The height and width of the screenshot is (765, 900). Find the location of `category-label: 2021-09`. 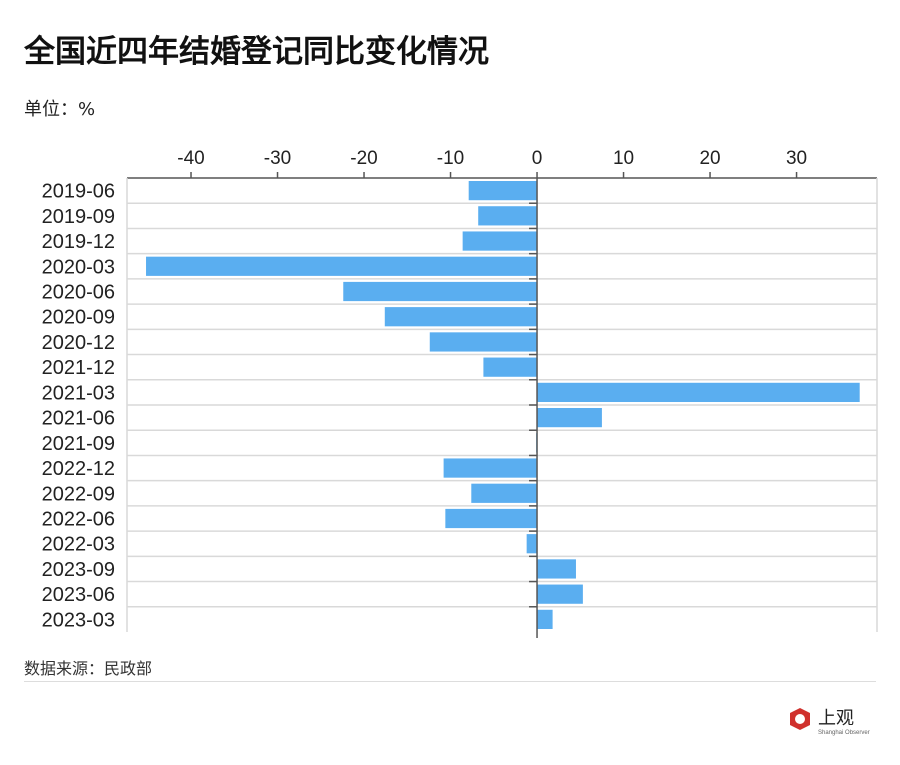

category-label: 2021-09 is located at coordinates (78, 444).